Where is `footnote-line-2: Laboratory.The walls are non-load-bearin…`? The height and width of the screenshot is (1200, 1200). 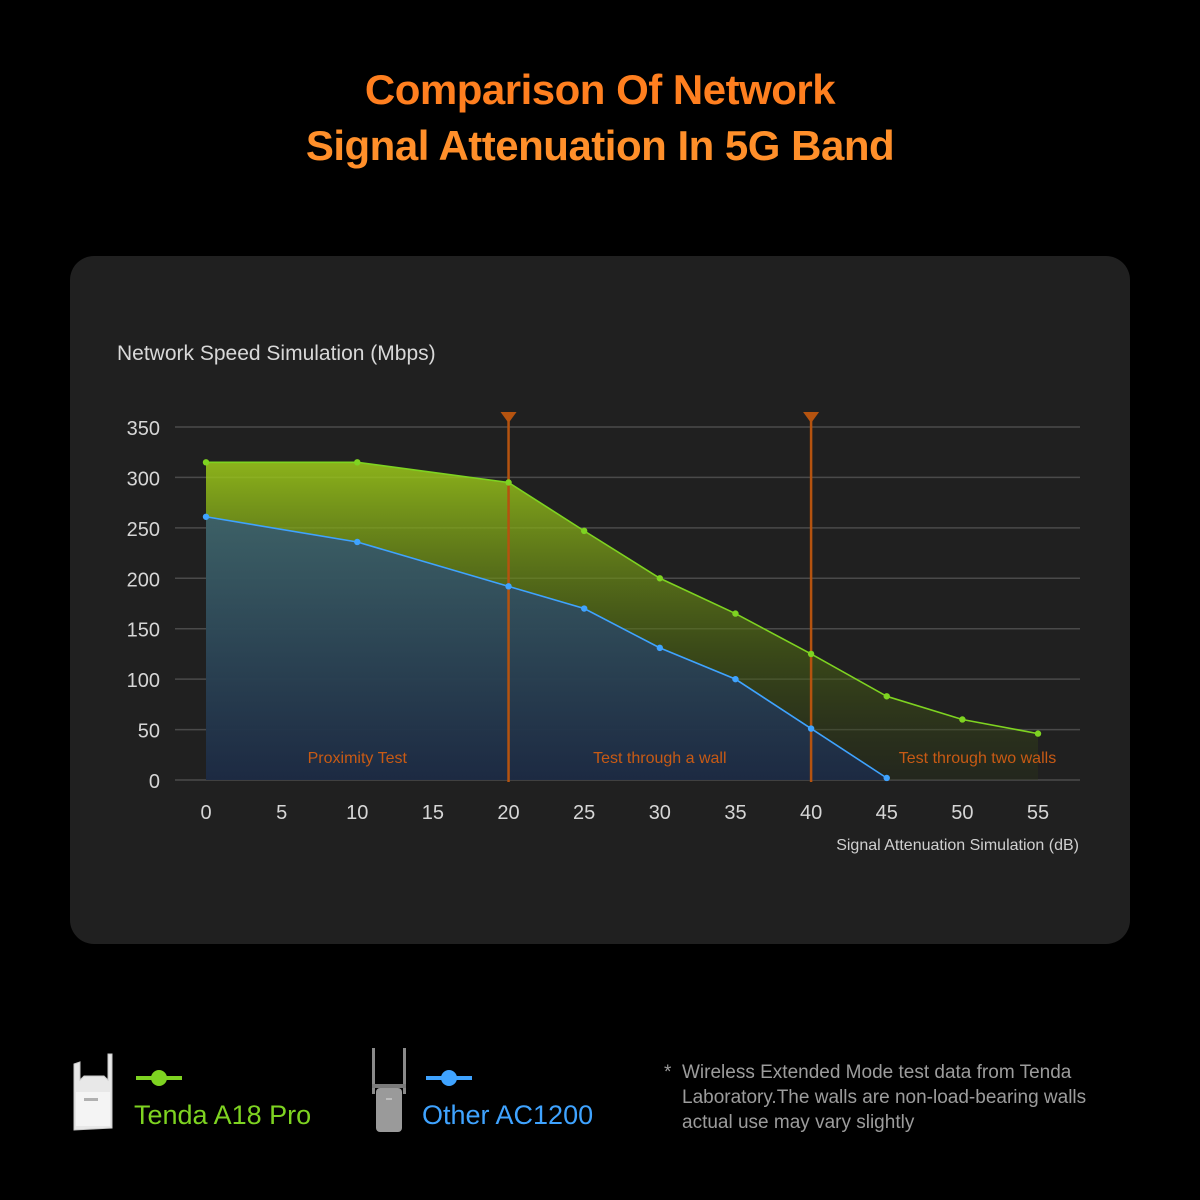
footnote-line-2: Laboratory.The walls are non-load-bearin… is located at coordinates (884, 1097).